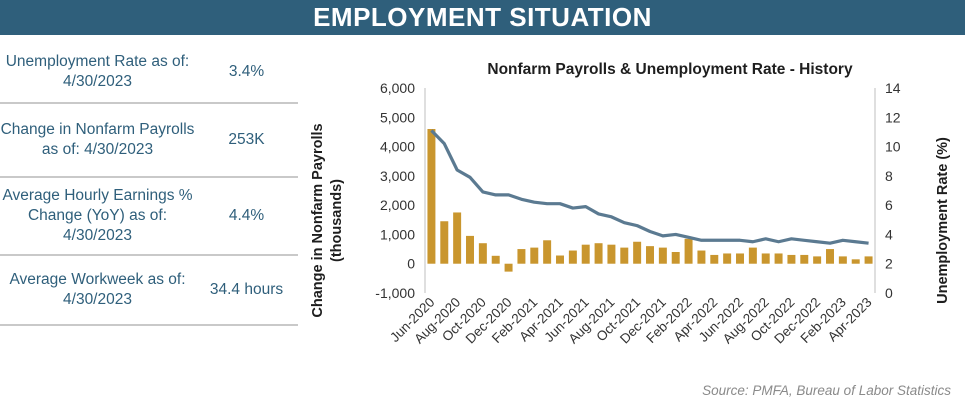 Image resolution: width=965 pixels, height=409 pixels. I want to click on y-tick-label: 0, so click(411, 264).